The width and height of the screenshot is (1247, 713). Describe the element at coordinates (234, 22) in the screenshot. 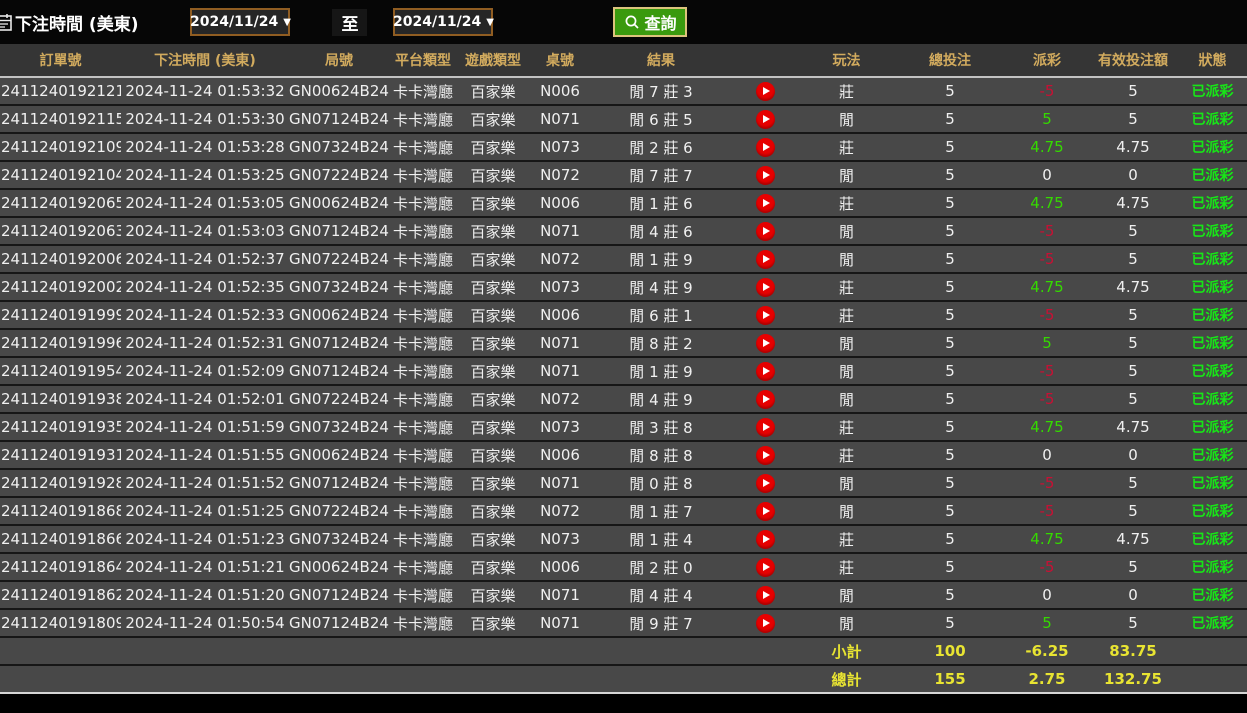

I see `date-from-value: 2024/11/24` at that location.